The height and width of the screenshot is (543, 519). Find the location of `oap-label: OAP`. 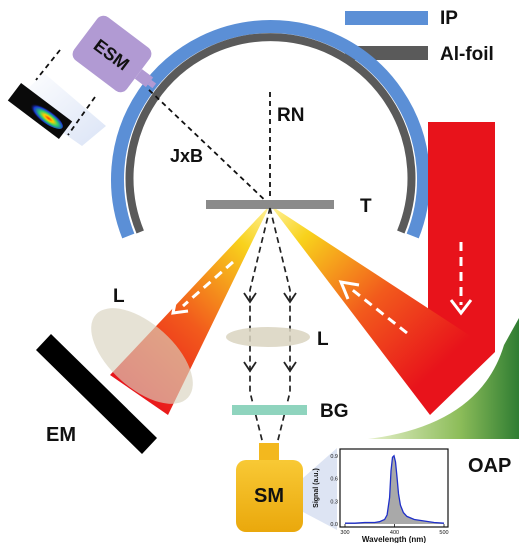

oap-label: OAP is located at coordinates (489, 466).